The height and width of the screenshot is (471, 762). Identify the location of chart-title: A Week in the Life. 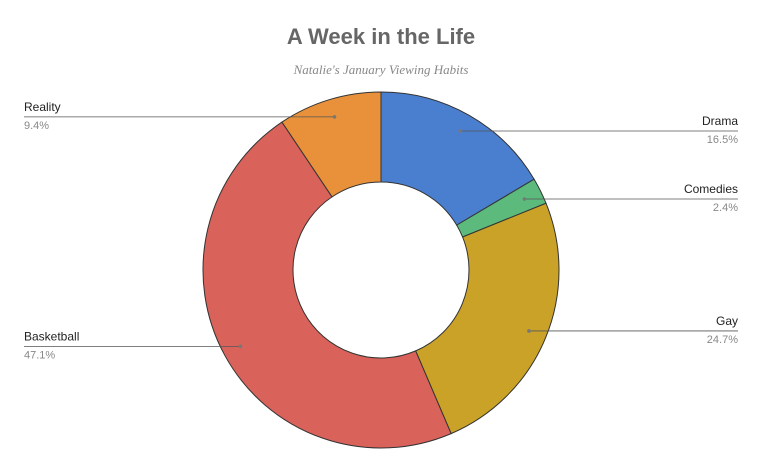
(381, 36).